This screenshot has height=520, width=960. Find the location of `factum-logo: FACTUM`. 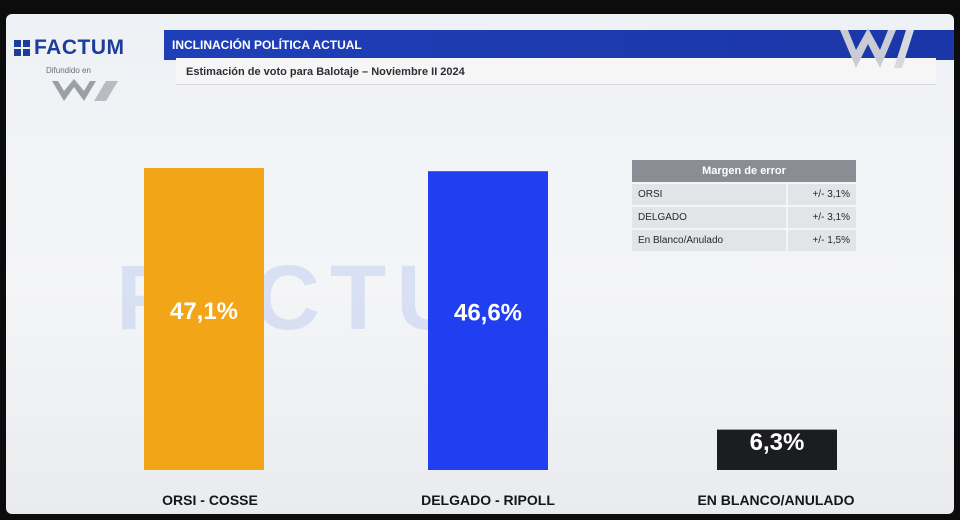

factum-logo: FACTUM is located at coordinates (84, 48).